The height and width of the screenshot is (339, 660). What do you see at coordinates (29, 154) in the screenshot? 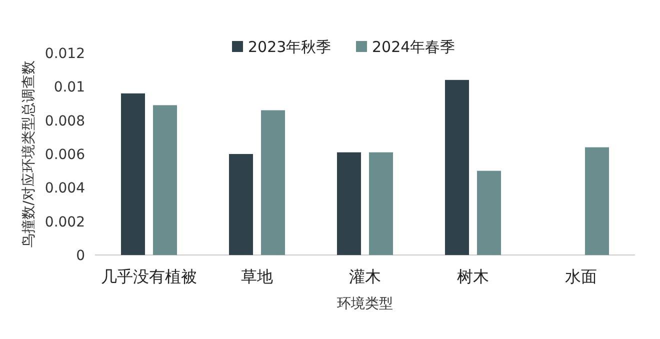
I see `y-axis-title: 鸟撞数/对应环境类型总调查数` at bounding box center [29, 154].